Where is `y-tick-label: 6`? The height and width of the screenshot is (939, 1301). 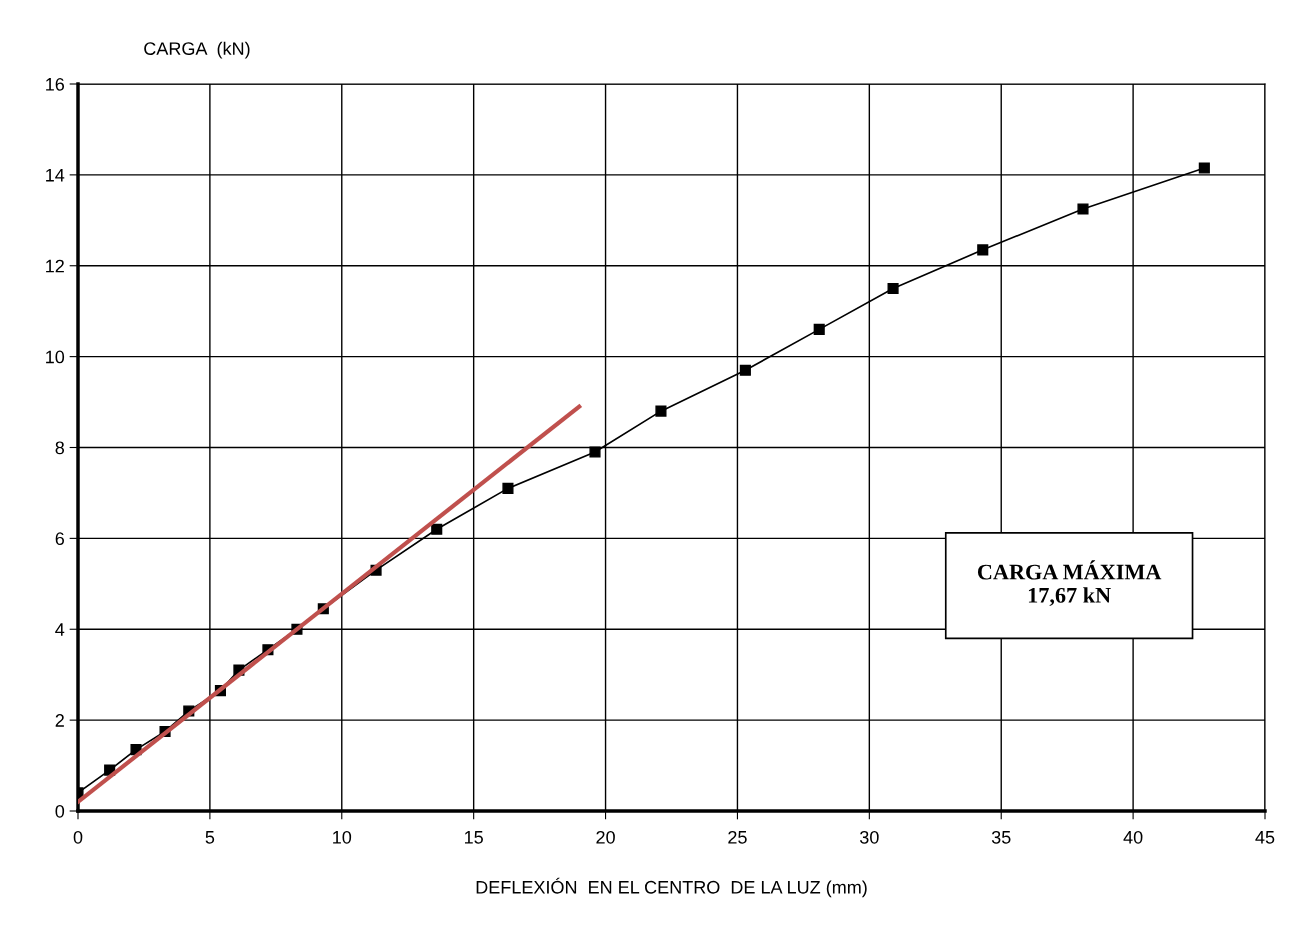 y-tick-label: 6 is located at coordinates (60, 539).